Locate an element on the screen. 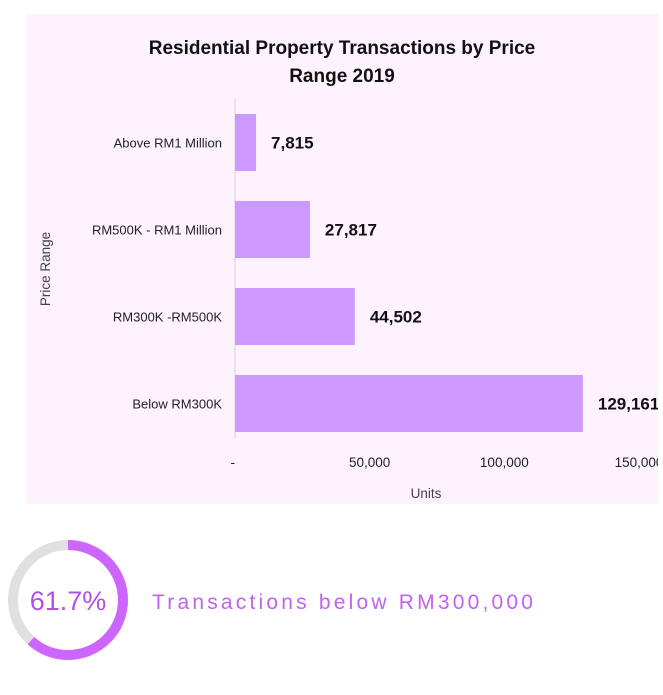 The width and height of the screenshot is (663, 695). stat-percentage: 61.7% is located at coordinates (68, 601).